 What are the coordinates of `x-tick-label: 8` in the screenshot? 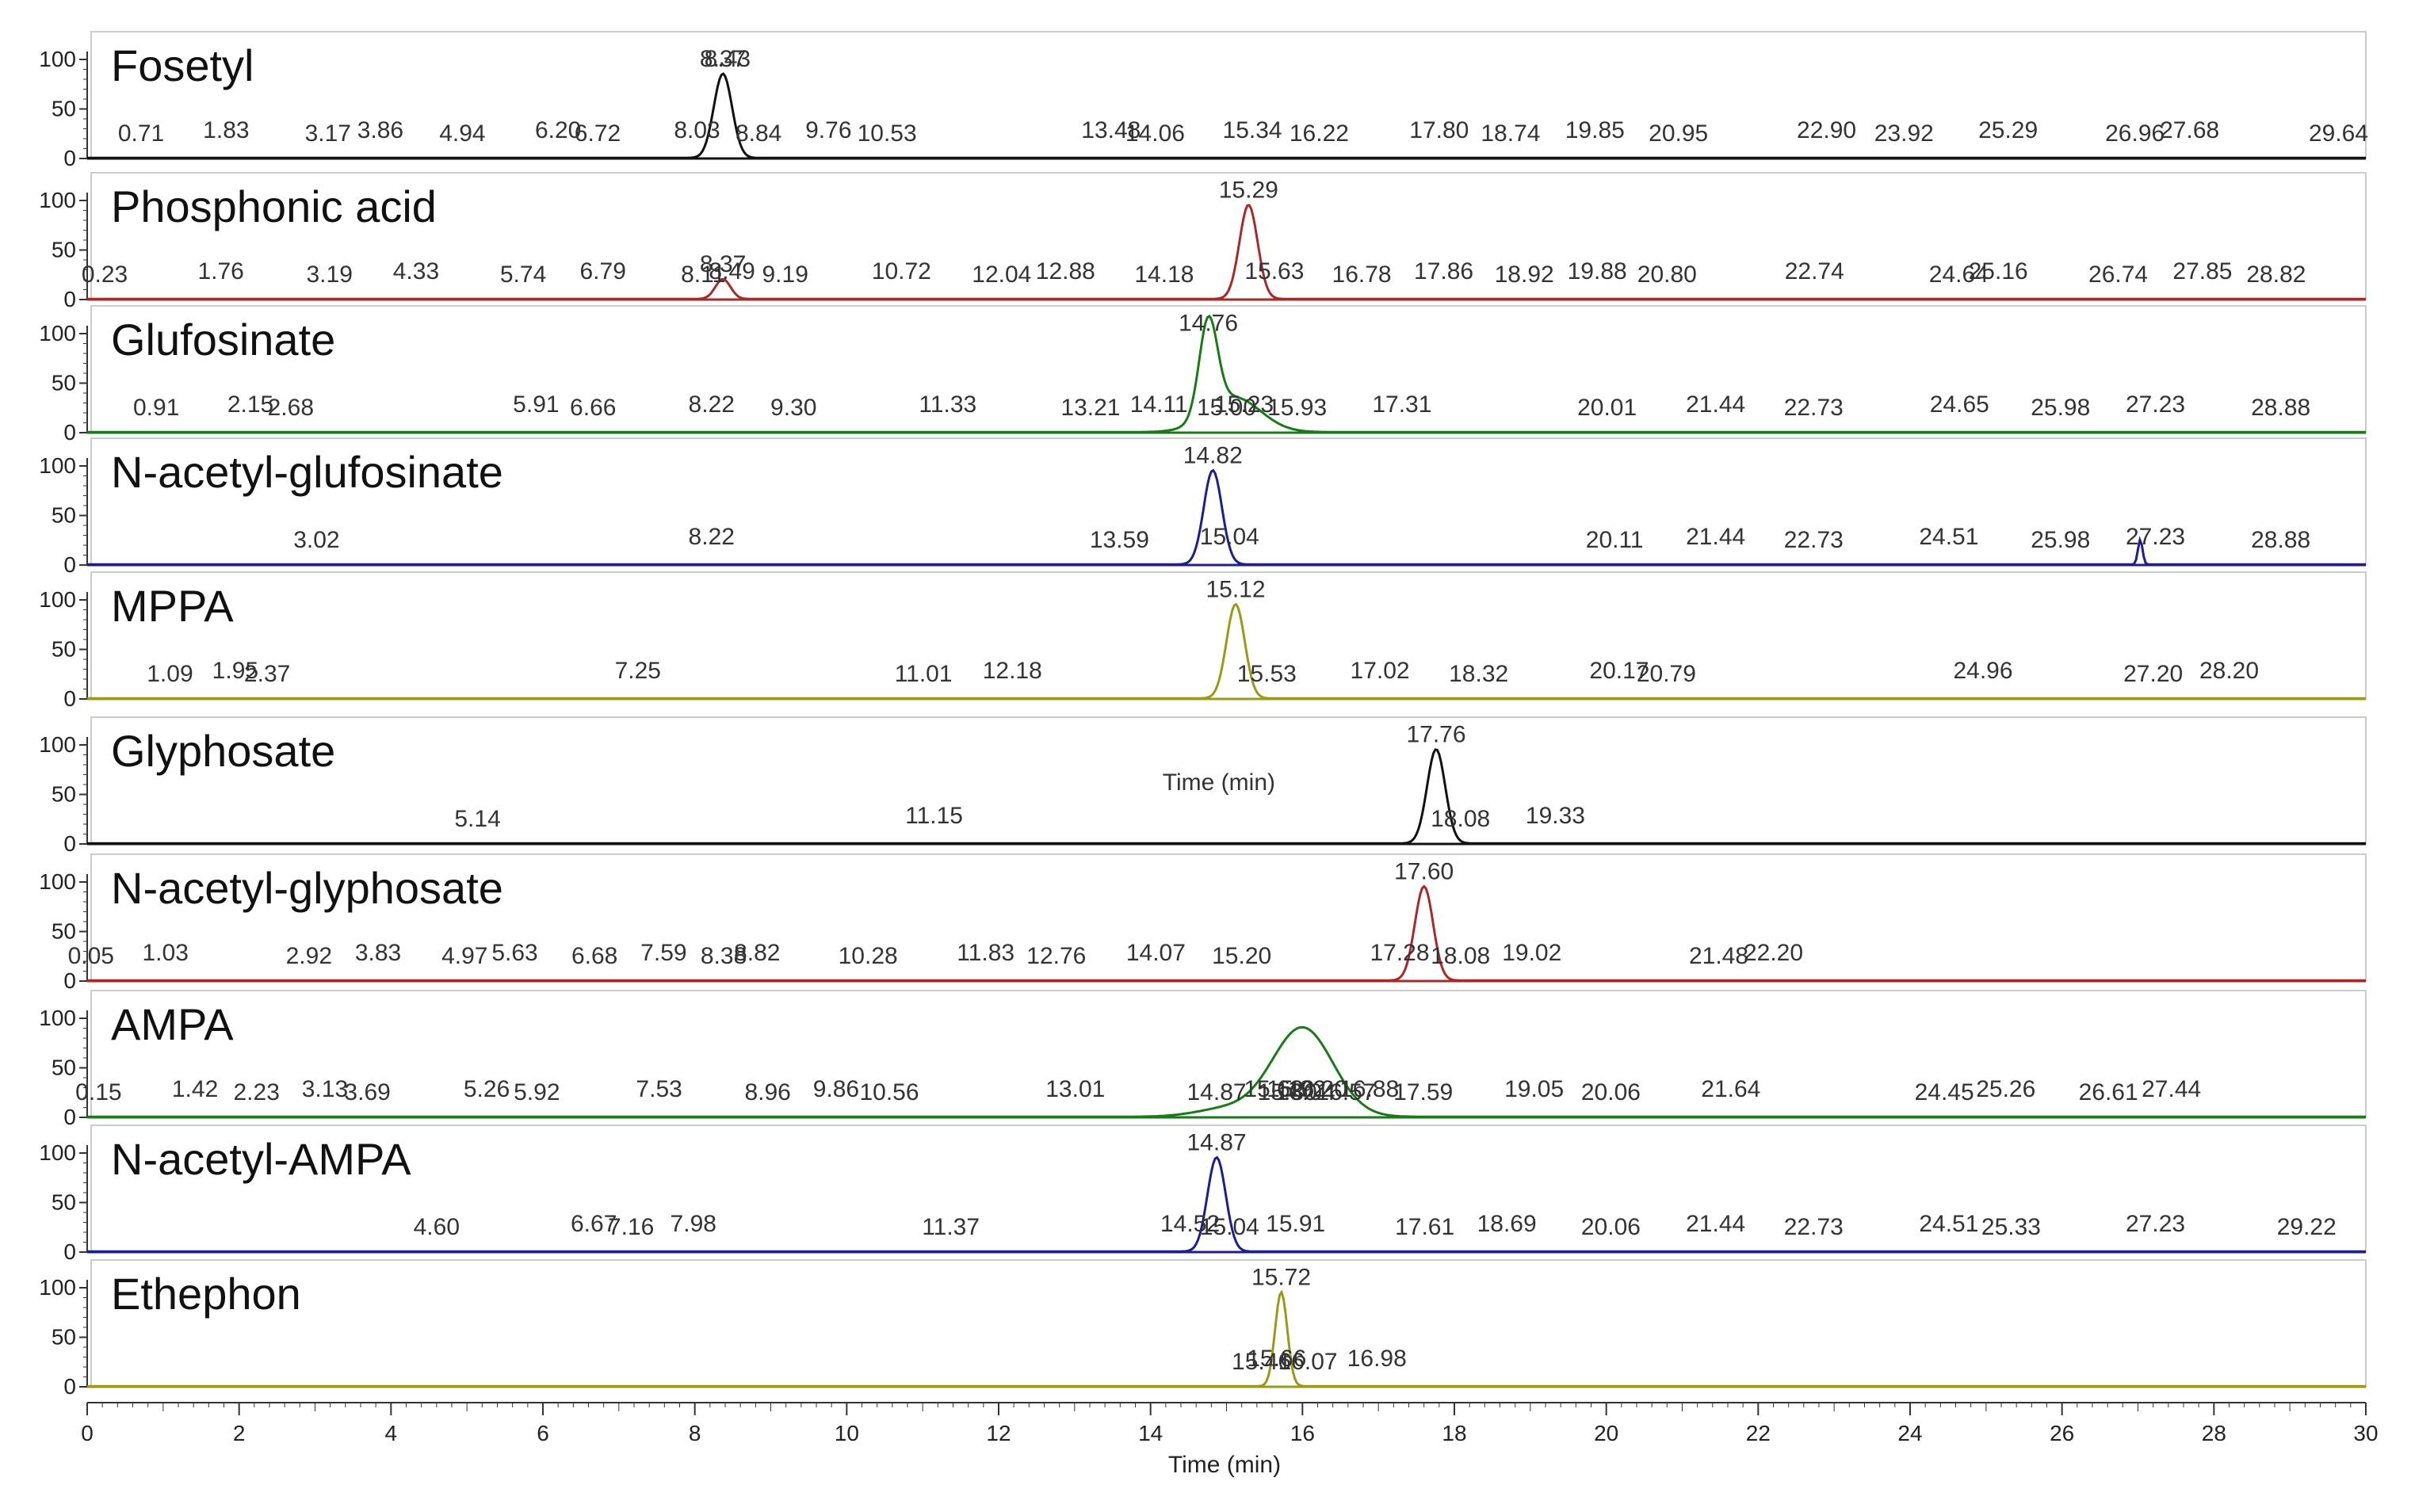 It's located at (695, 1433).